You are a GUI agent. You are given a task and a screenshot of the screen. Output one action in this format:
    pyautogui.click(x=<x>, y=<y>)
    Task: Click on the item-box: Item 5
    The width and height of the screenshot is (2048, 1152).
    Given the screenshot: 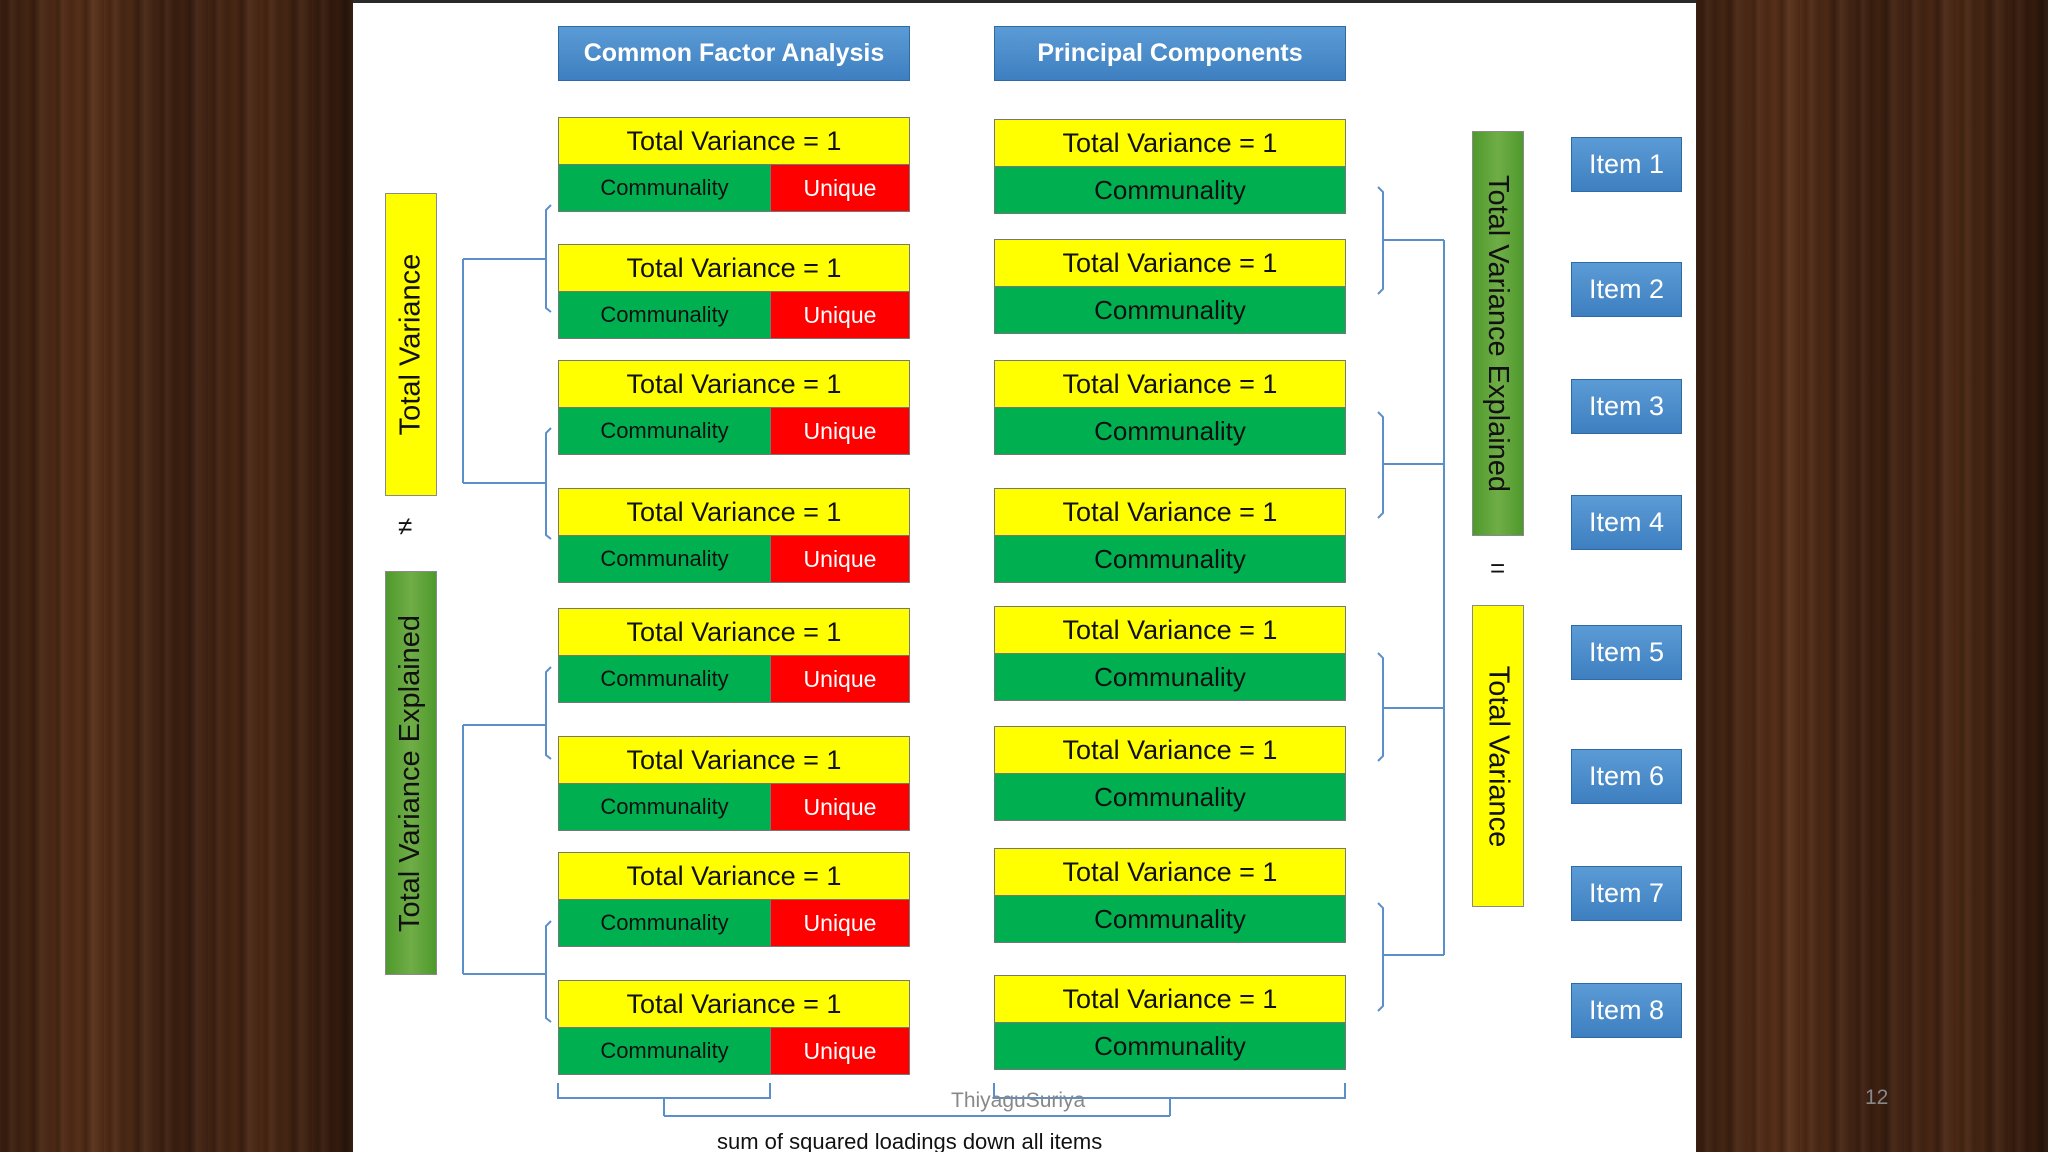 What is the action you would take?
    pyautogui.click(x=1626, y=652)
    